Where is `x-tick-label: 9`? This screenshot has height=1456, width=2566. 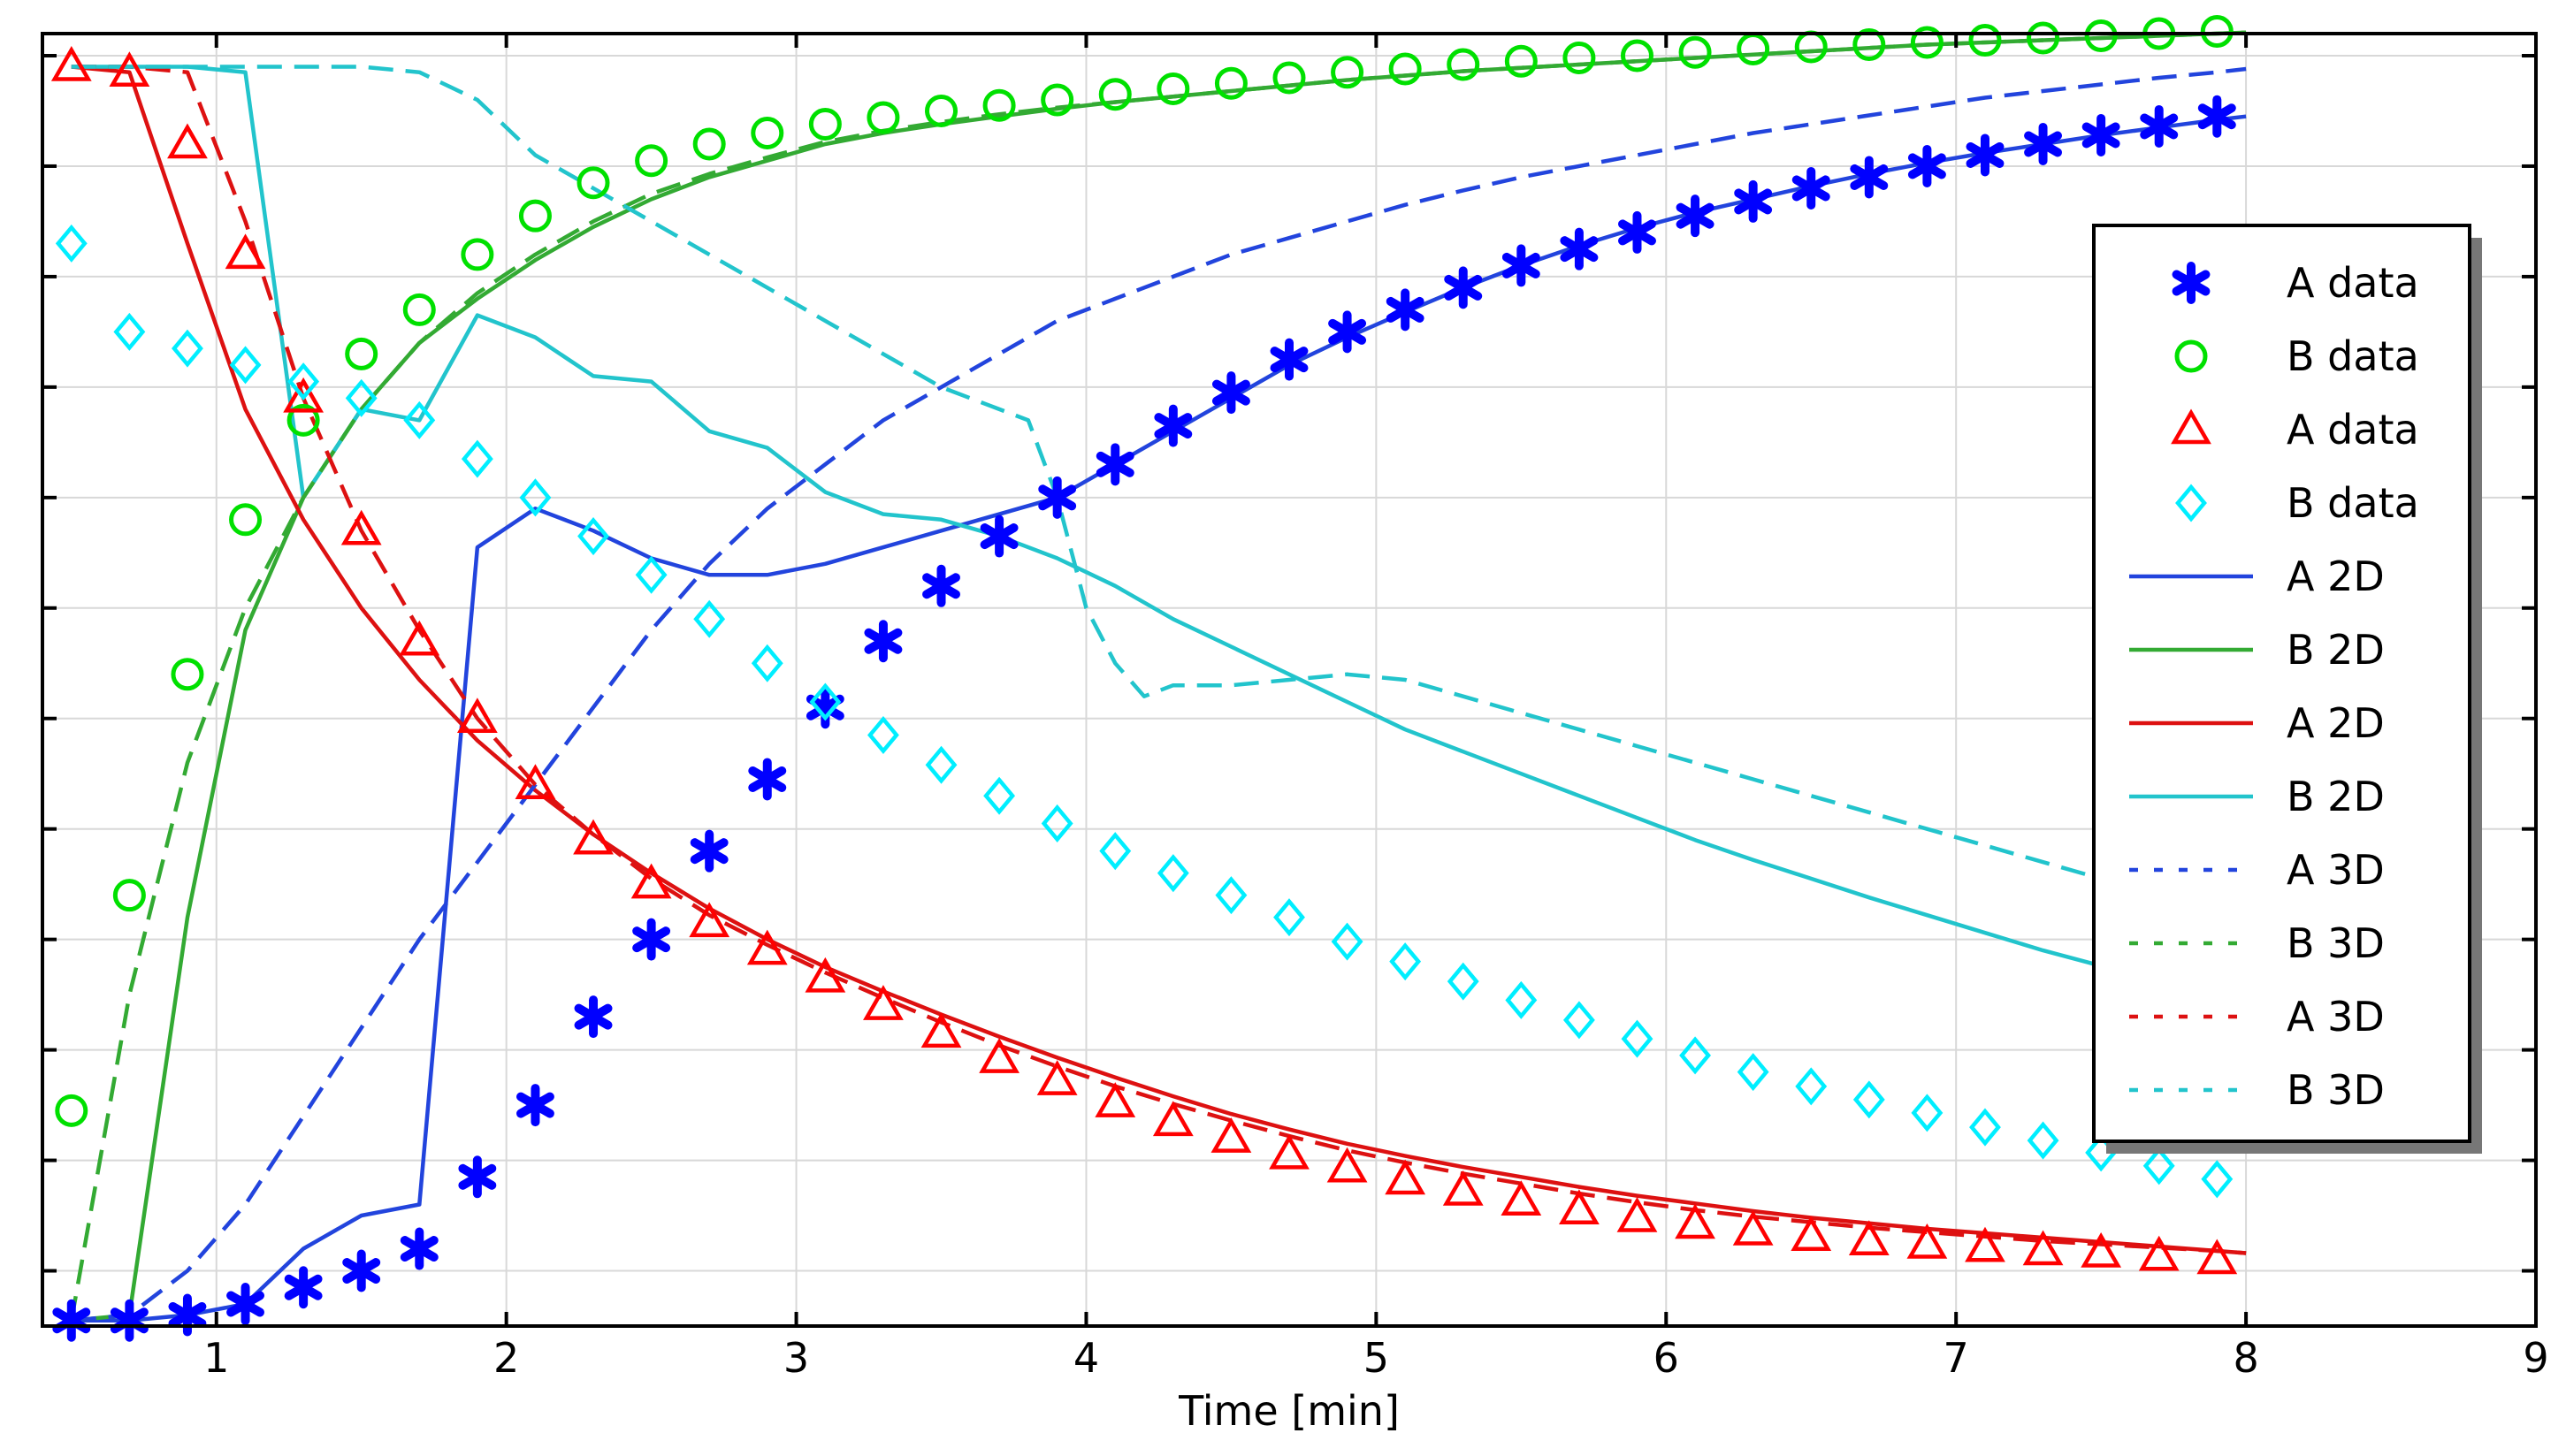 x-tick-label: 9 is located at coordinates (2535, 1358).